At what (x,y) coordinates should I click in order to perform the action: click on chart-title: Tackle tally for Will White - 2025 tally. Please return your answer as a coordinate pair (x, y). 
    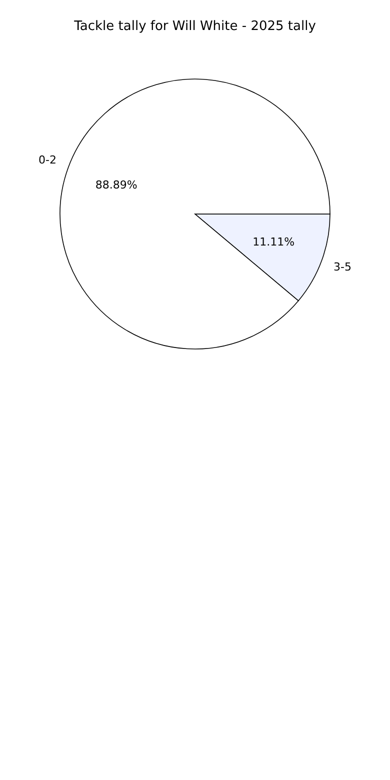
    Looking at the image, I should click on (194, 26).